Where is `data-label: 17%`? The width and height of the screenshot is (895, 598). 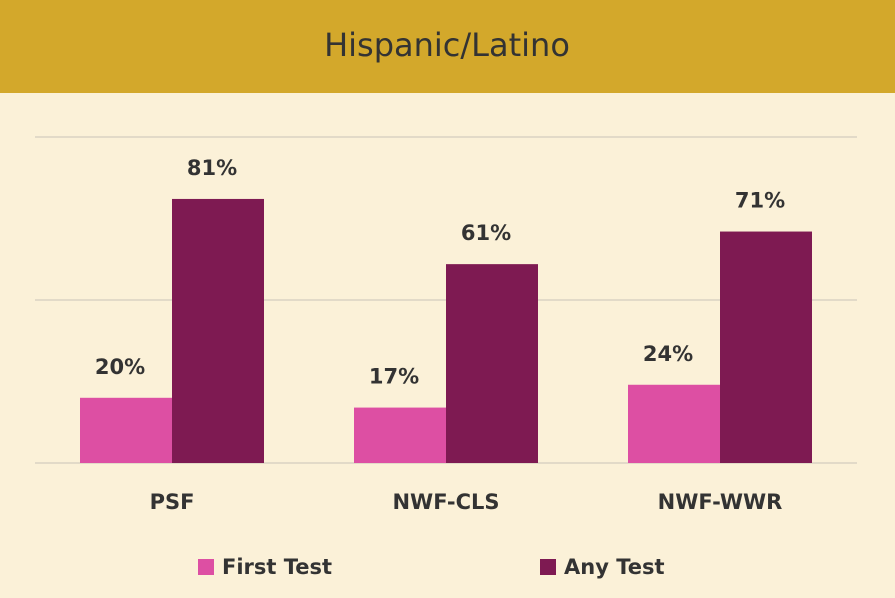
data-label: 17% is located at coordinates (394, 377).